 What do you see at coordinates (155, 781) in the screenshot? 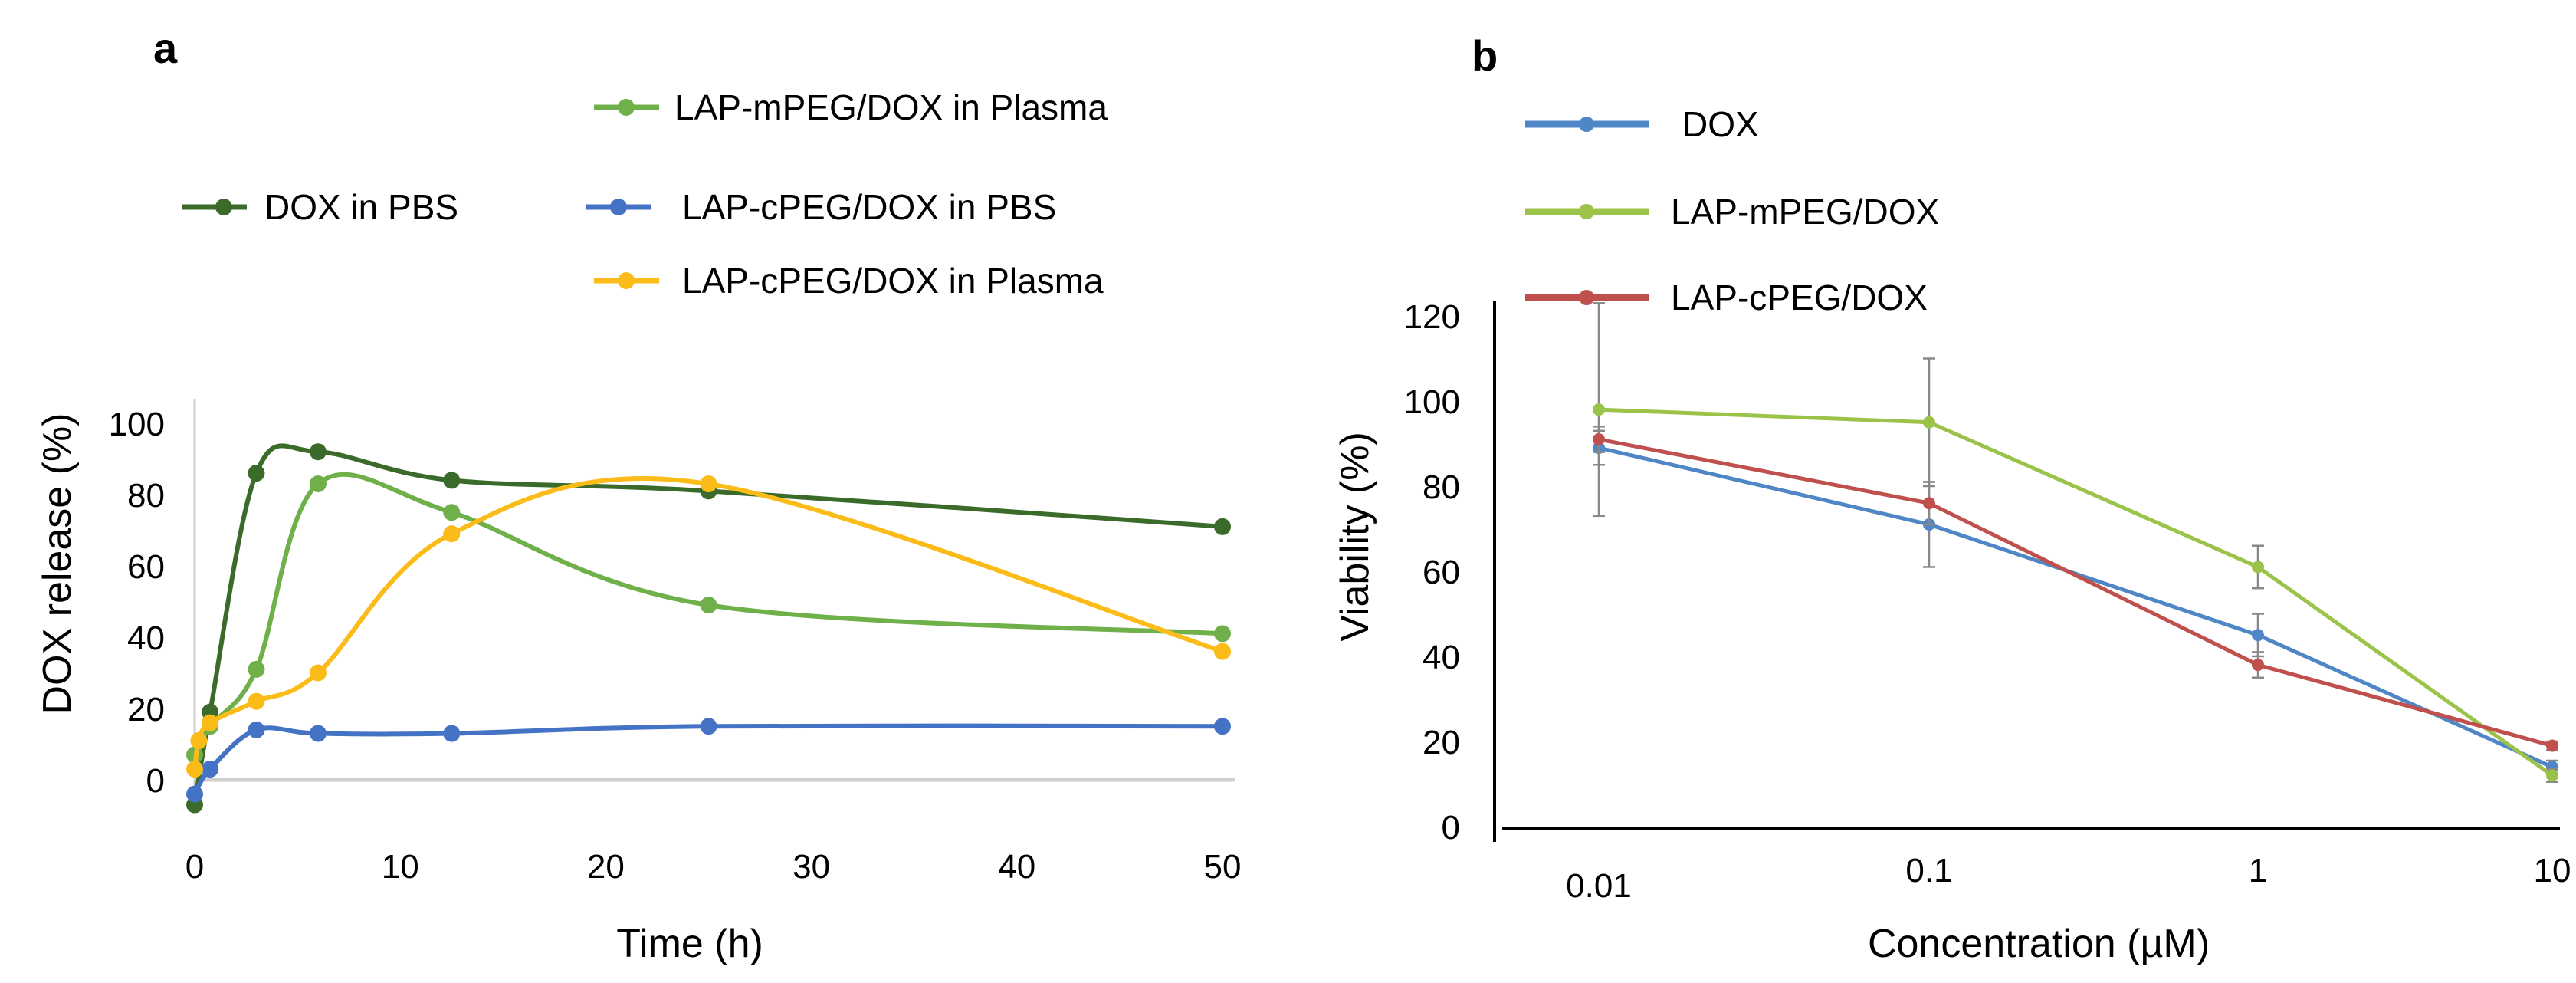
I see `a-y-tick-label: 0` at bounding box center [155, 781].